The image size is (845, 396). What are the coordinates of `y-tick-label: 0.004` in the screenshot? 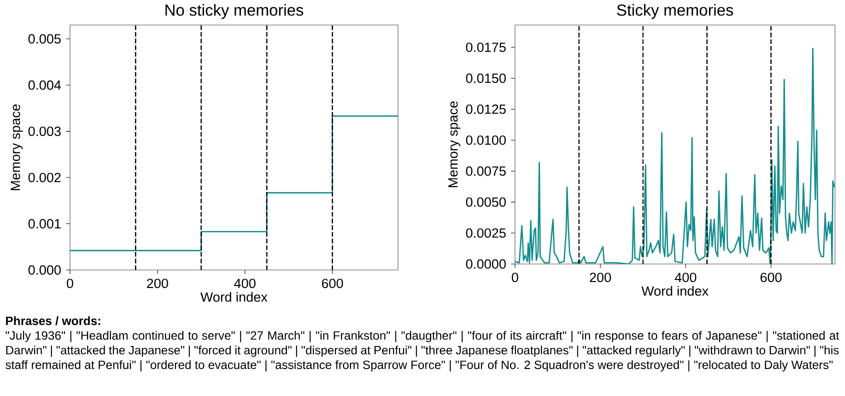 It's located at (44, 85).